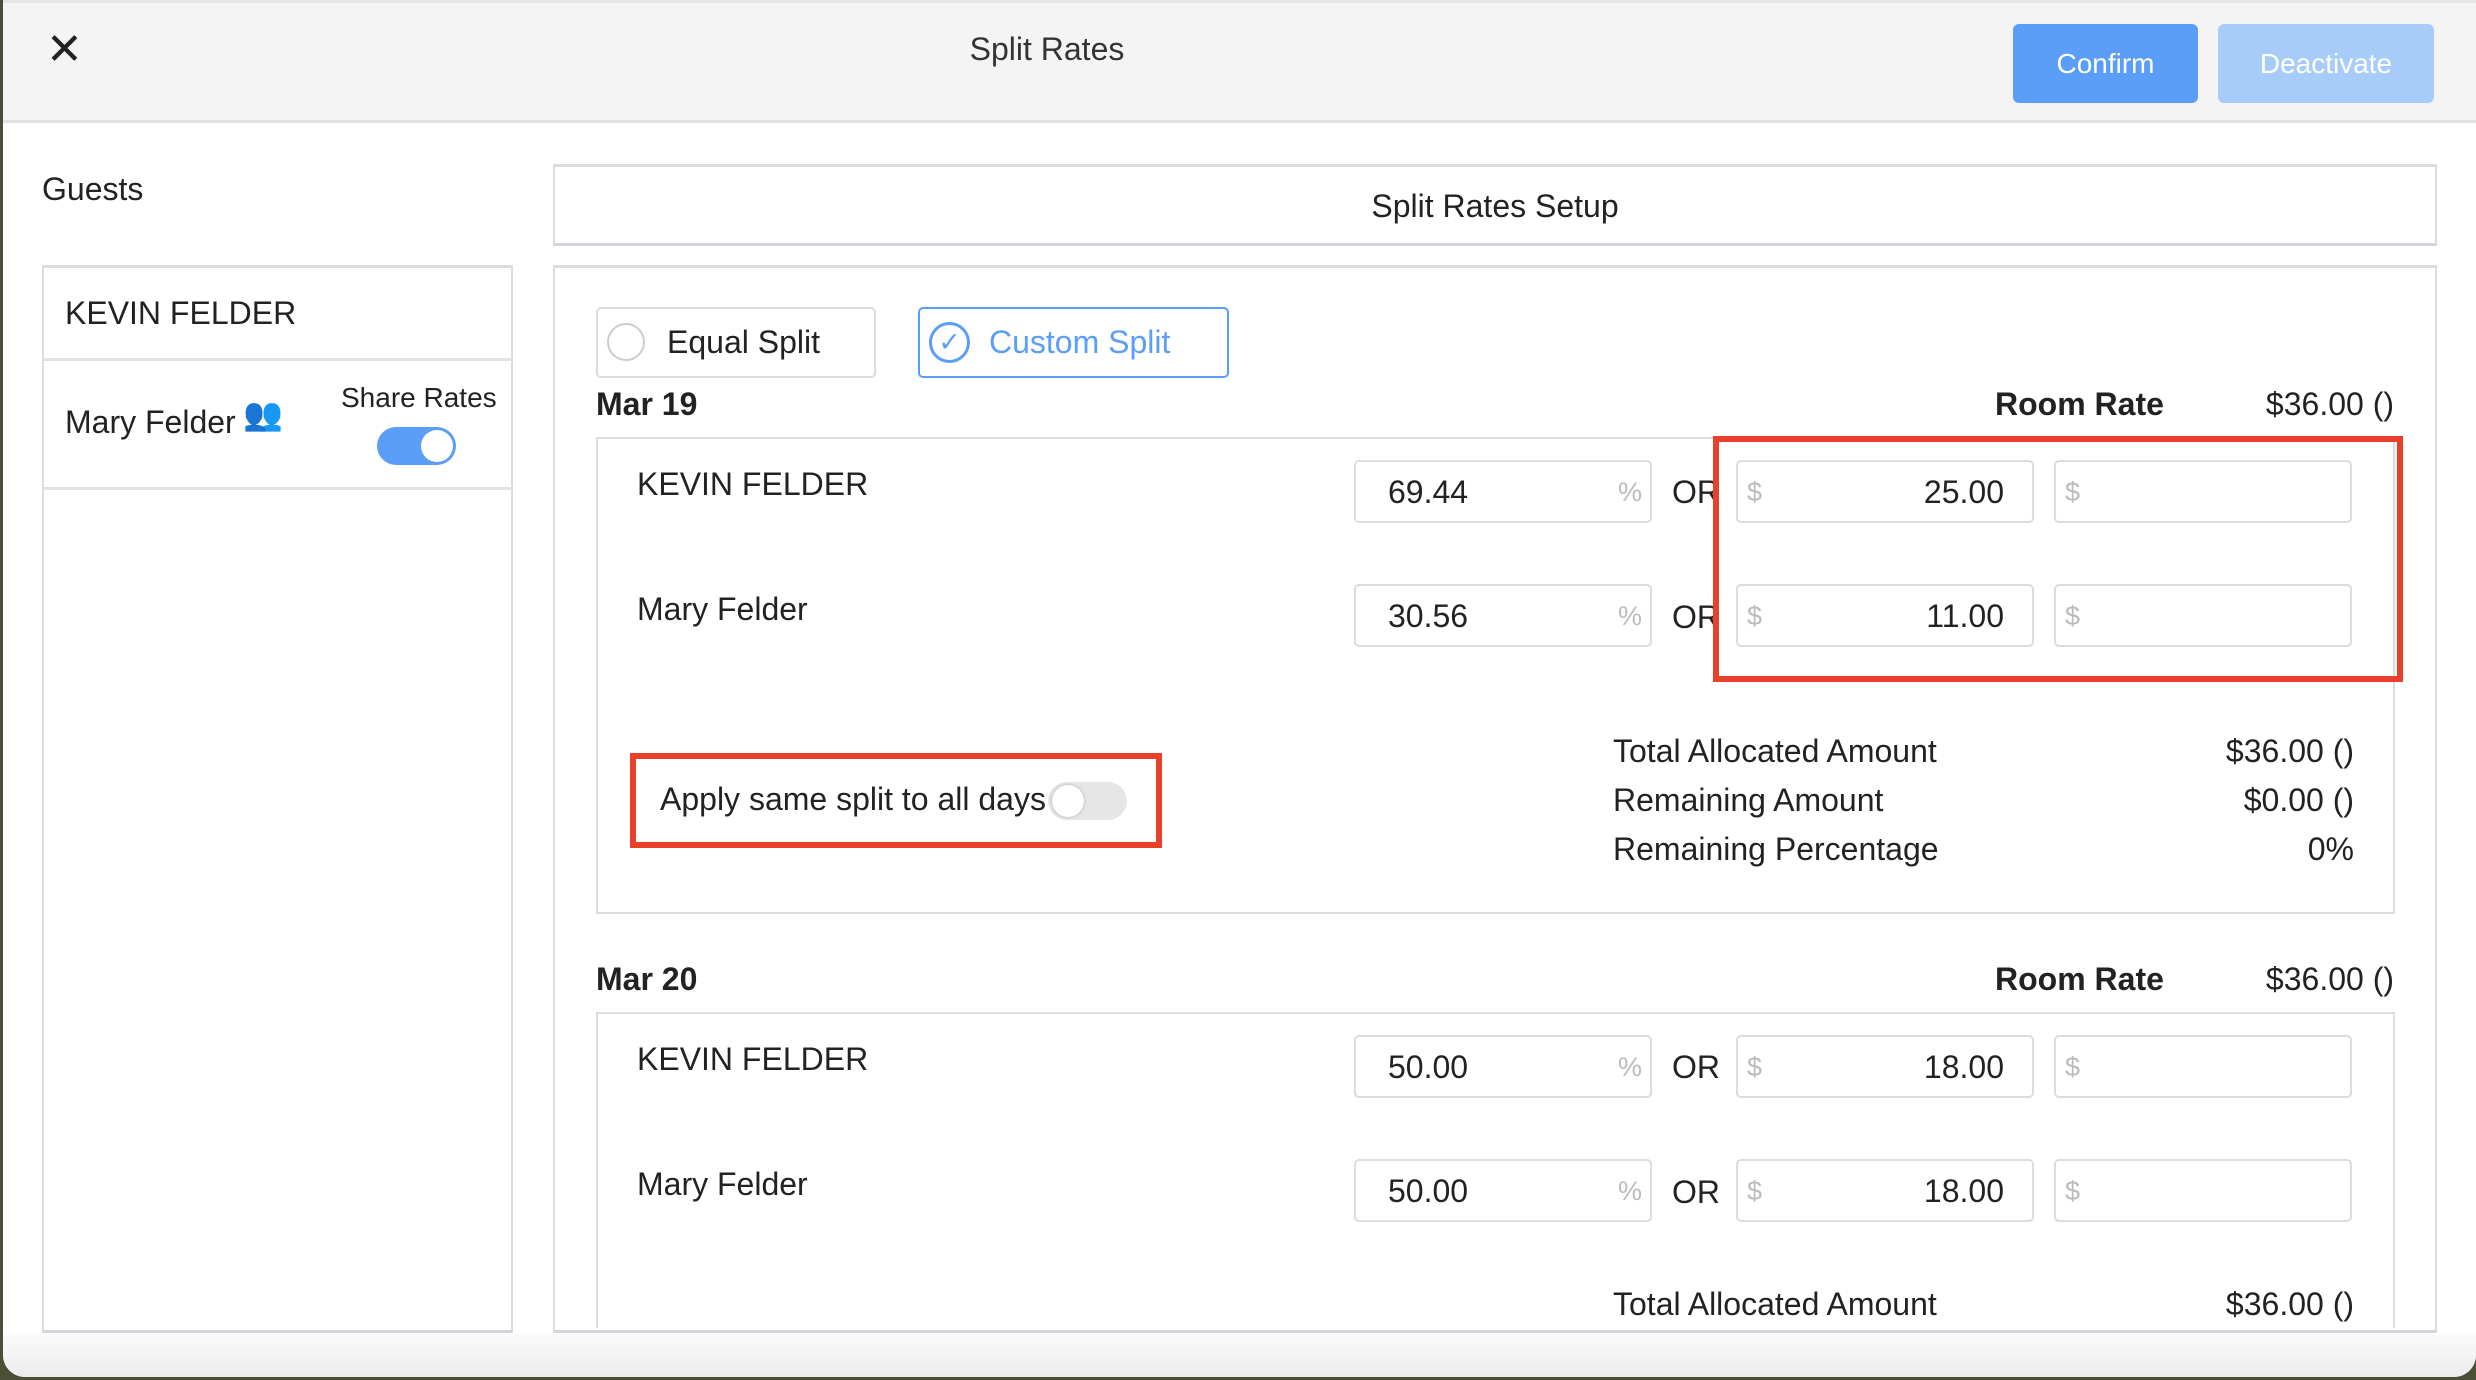 This screenshot has width=2476, height=1380. Describe the element at coordinates (419, 397) in the screenshot. I see `share-rates-label: Share Rates` at that location.